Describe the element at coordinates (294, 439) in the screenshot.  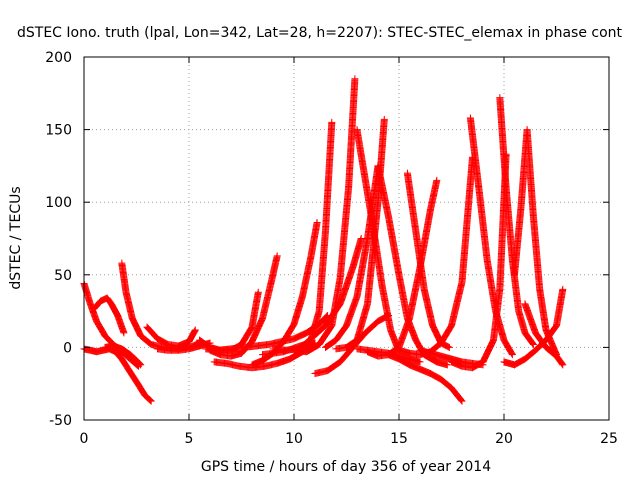
I see `x-tick-label: 10` at that location.